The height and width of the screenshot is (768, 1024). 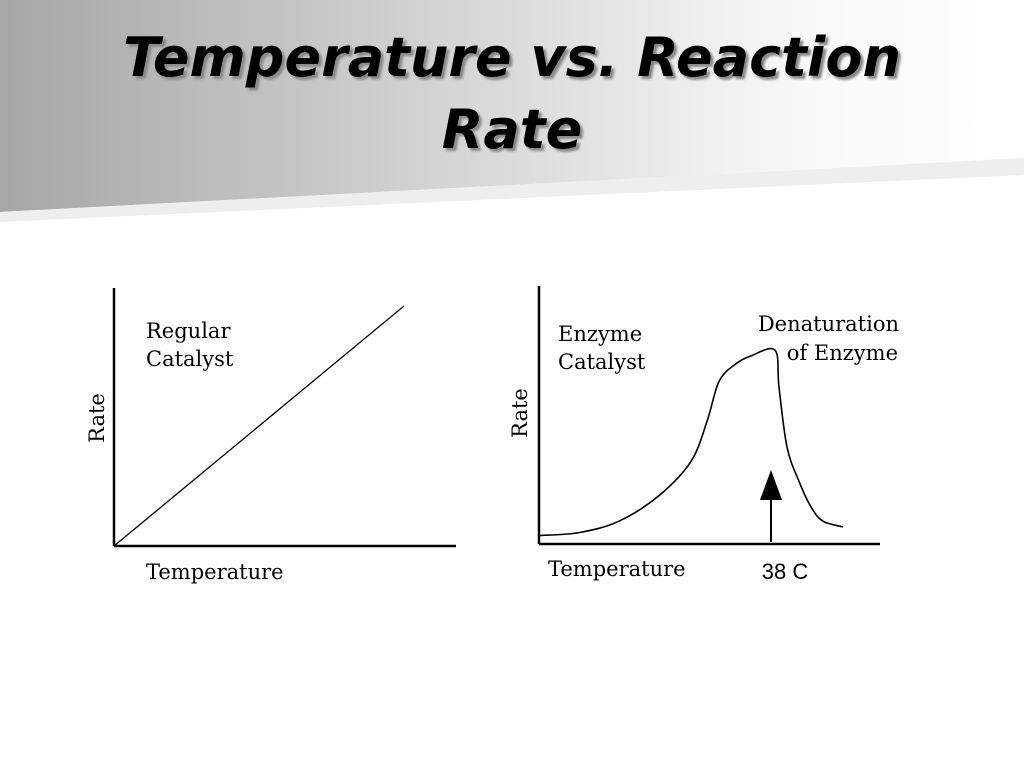 I want to click on temperature-marker-label: 38 C, so click(x=785, y=571).